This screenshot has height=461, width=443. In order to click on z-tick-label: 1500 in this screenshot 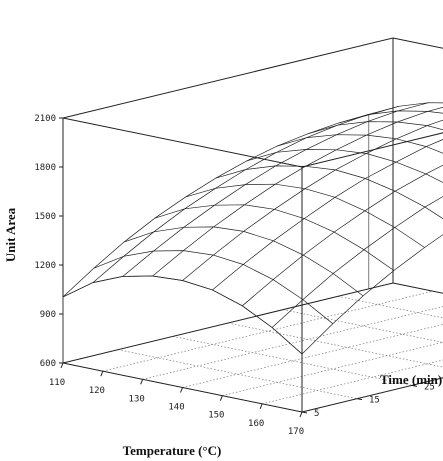, I will do `click(45, 217)`.